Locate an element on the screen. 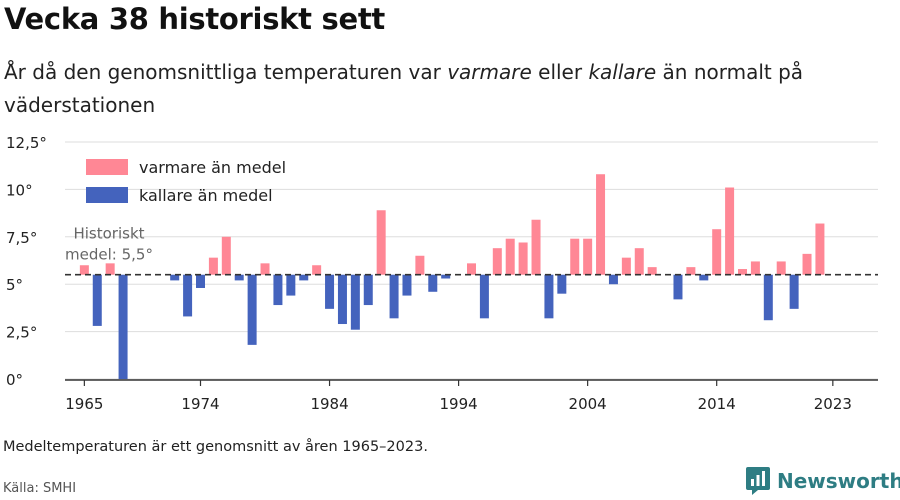 This screenshot has width=900, height=500. bar-2013 is located at coordinates (704, 277).